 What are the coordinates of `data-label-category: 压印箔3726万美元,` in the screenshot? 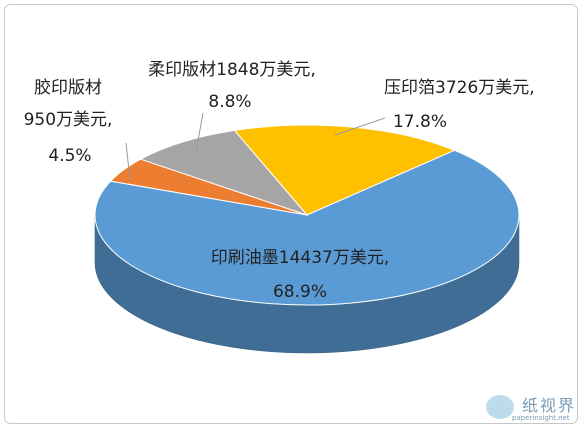 It's located at (459, 88).